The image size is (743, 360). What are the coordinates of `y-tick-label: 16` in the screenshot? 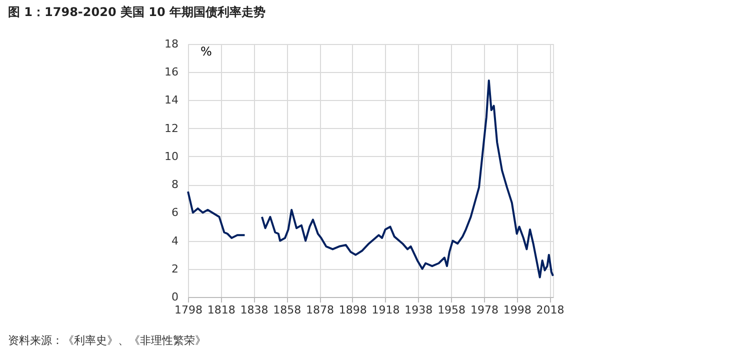 It's located at (171, 72).